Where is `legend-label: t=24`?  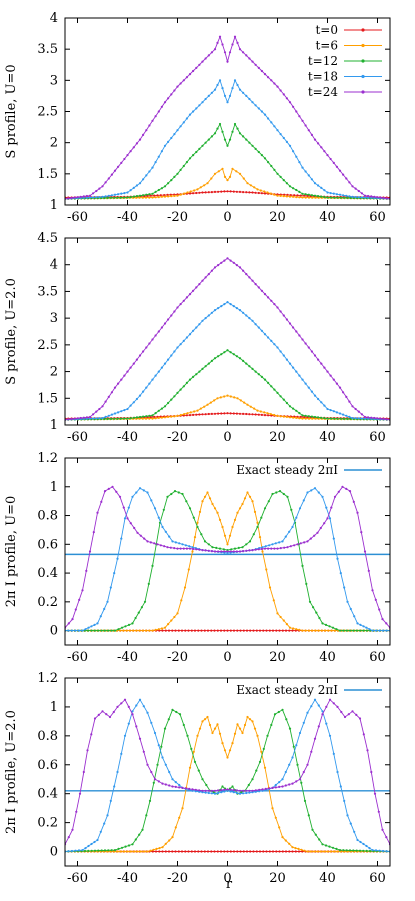 legend-label: t=24 is located at coordinates (323, 92).